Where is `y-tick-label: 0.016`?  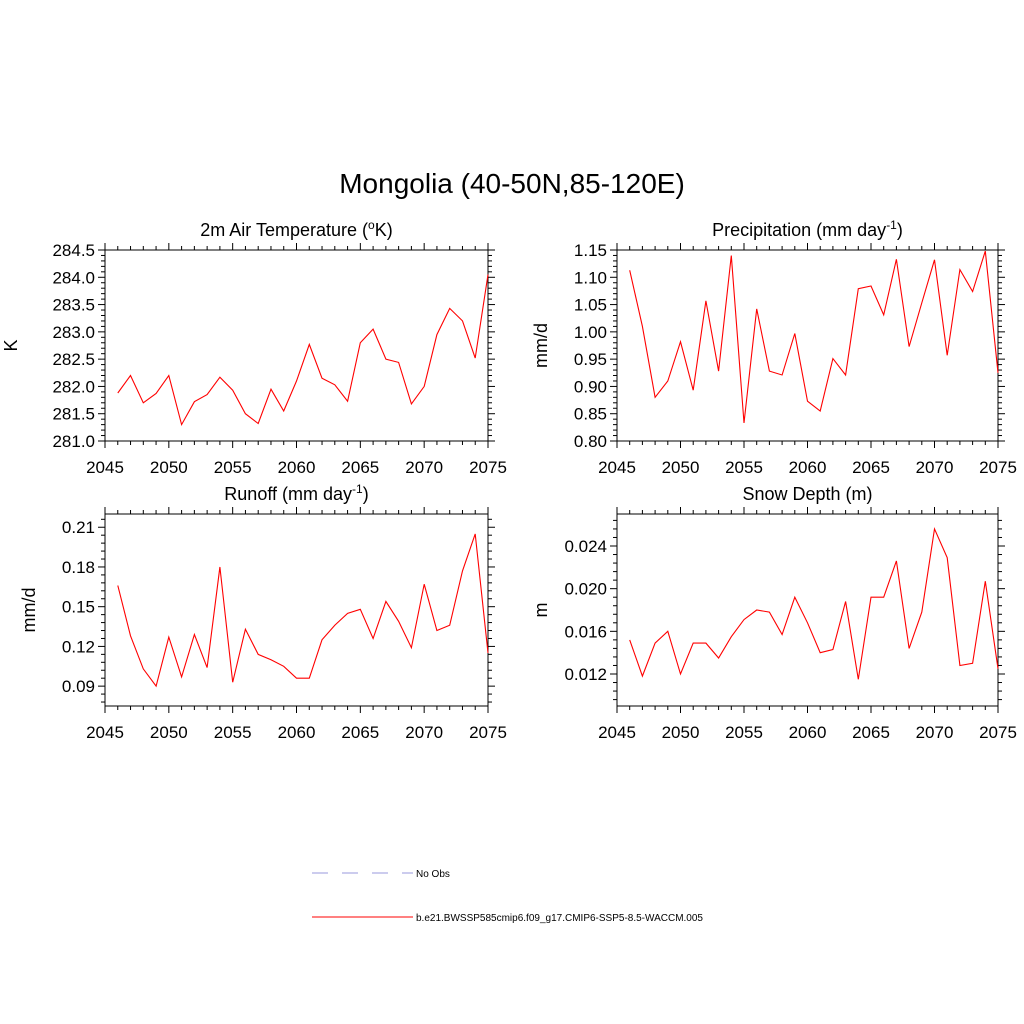 y-tick-label: 0.016 is located at coordinates (585, 631).